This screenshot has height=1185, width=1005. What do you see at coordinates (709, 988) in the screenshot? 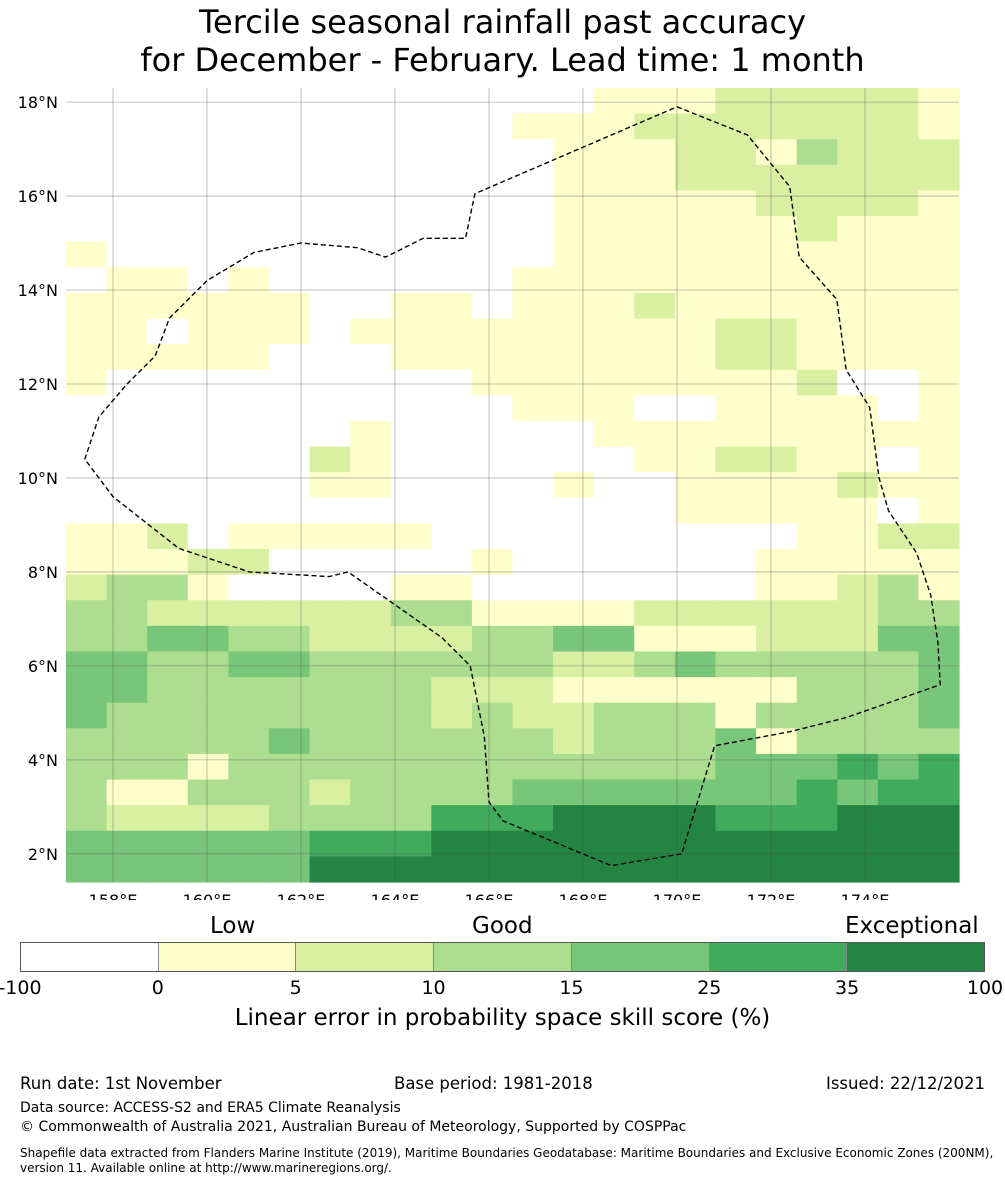
I see `colorbar-tick-label: 25` at bounding box center [709, 988].